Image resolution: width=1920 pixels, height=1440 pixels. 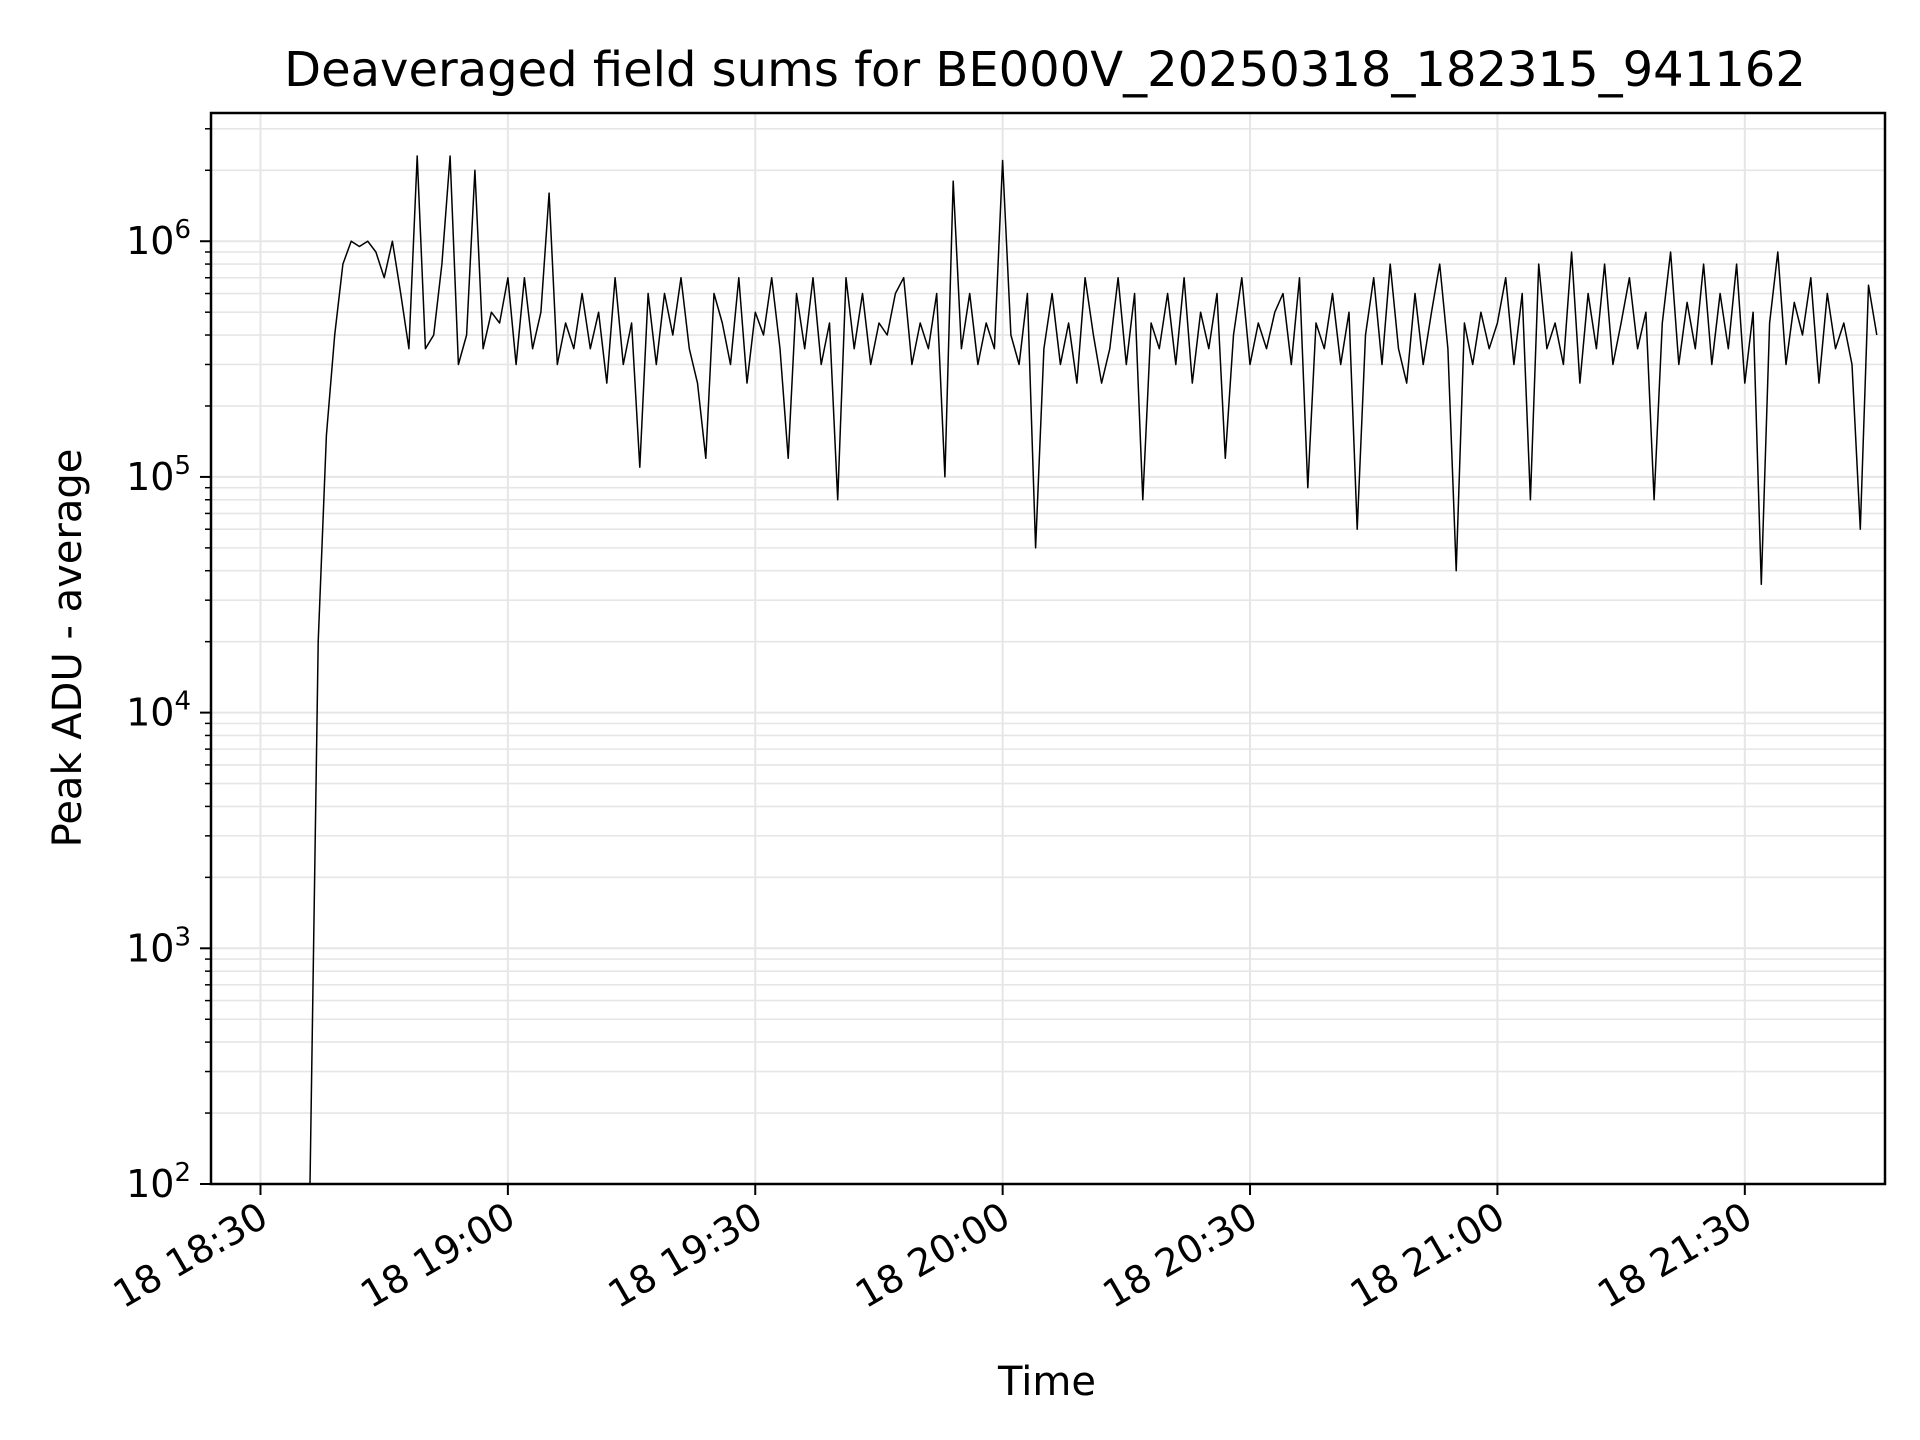 What do you see at coordinates (158, 1182) in the screenshot?
I see `y-tick-label: 102` at bounding box center [158, 1182].